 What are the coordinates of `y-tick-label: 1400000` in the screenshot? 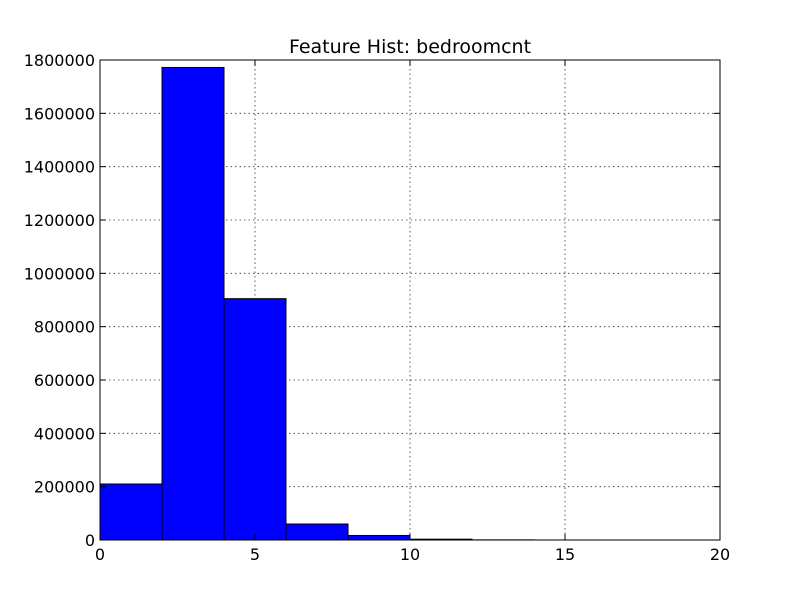 It's located at (59, 167).